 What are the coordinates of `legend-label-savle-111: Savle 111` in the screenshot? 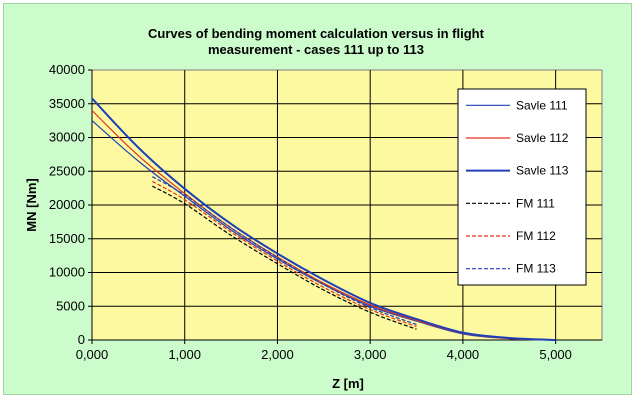 It's located at (542, 105).